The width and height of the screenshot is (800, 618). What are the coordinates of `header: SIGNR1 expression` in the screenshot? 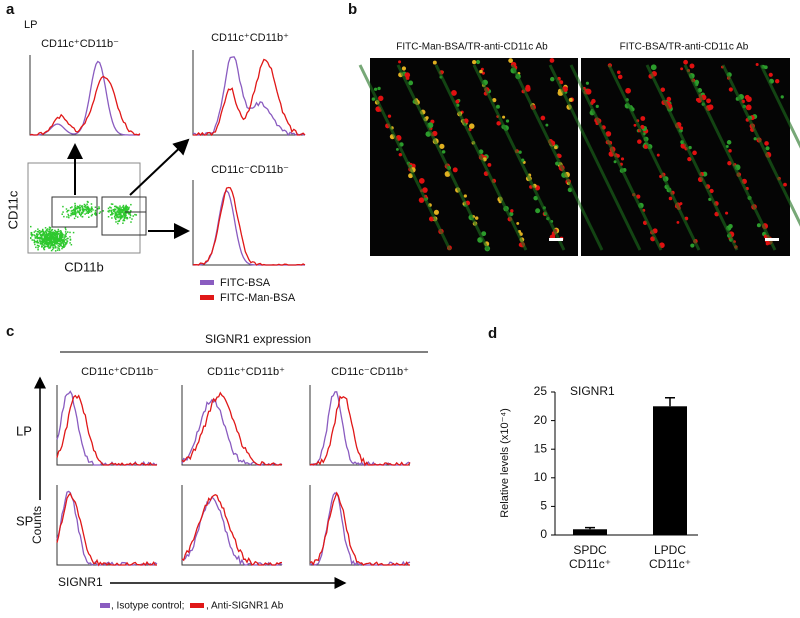 It's located at (258, 339).